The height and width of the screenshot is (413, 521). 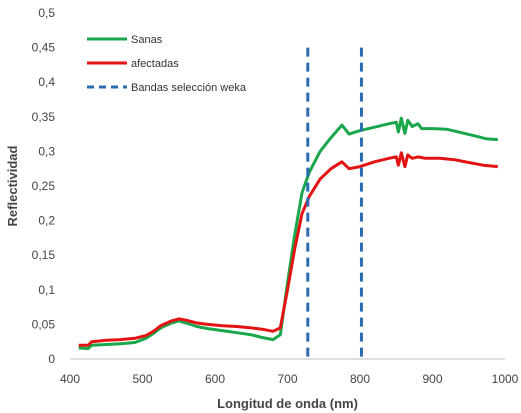 I want to click on legend: Sanas afectadas Bandas selección weka, so click(x=167, y=64).